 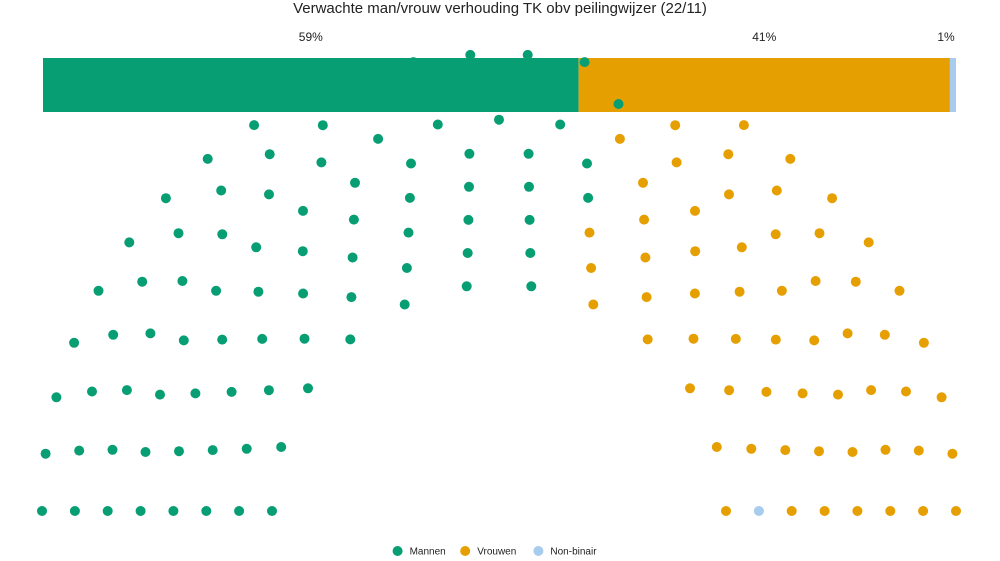 What do you see at coordinates (573, 552) in the screenshot?
I see `legend-label-non-binair: Non-binair` at bounding box center [573, 552].